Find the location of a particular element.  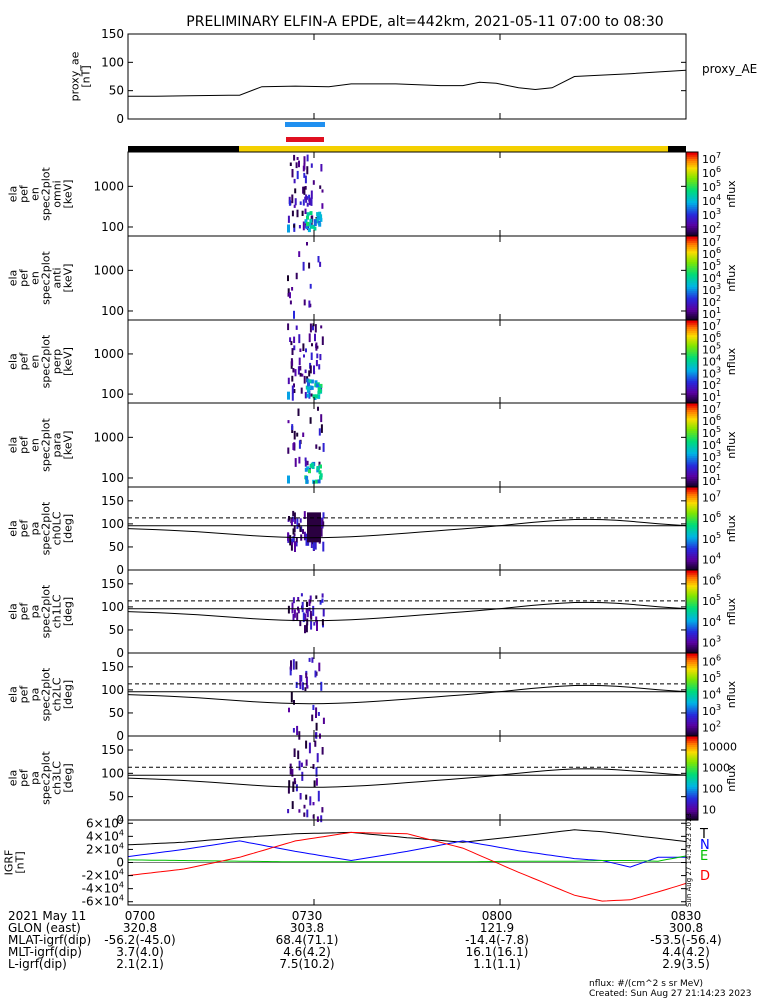

footer-cell: -56.2(-45.0) is located at coordinates (139, 940).